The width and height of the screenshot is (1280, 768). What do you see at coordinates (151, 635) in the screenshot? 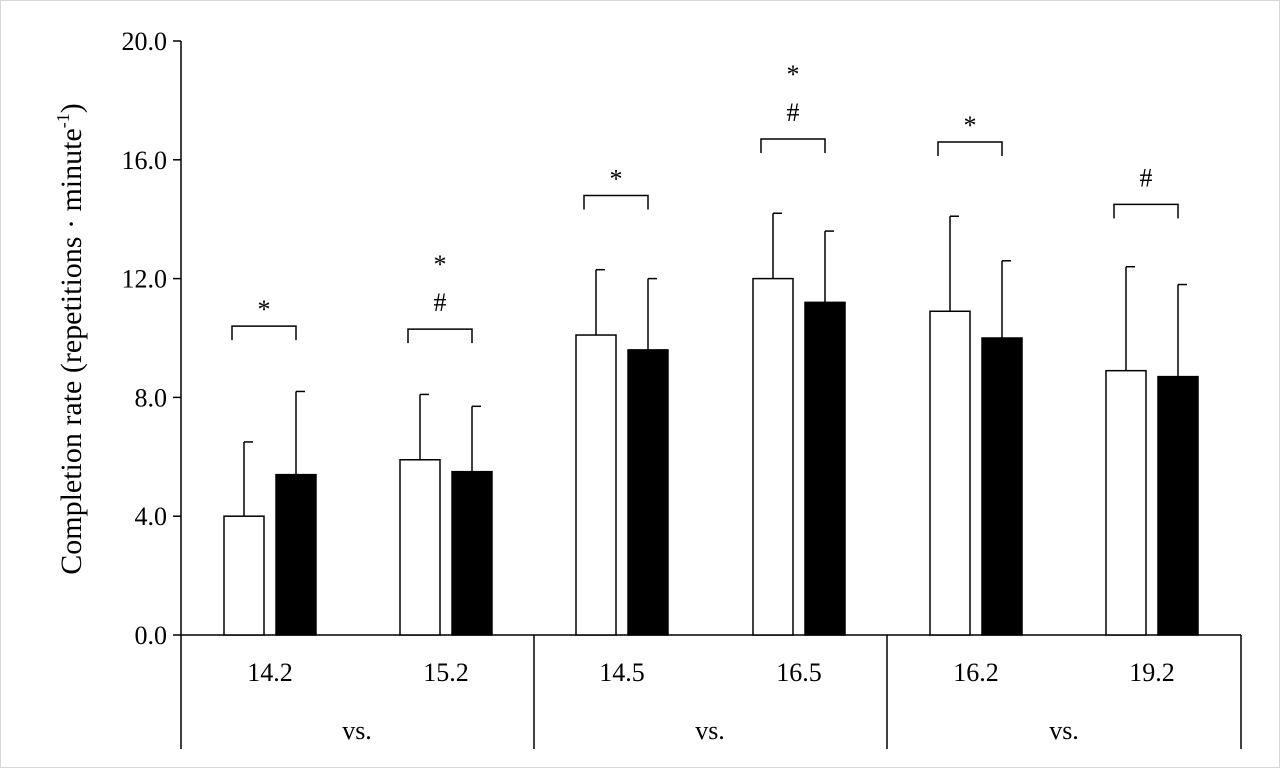
I see `y-tick-label: 0.0` at bounding box center [151, 635].